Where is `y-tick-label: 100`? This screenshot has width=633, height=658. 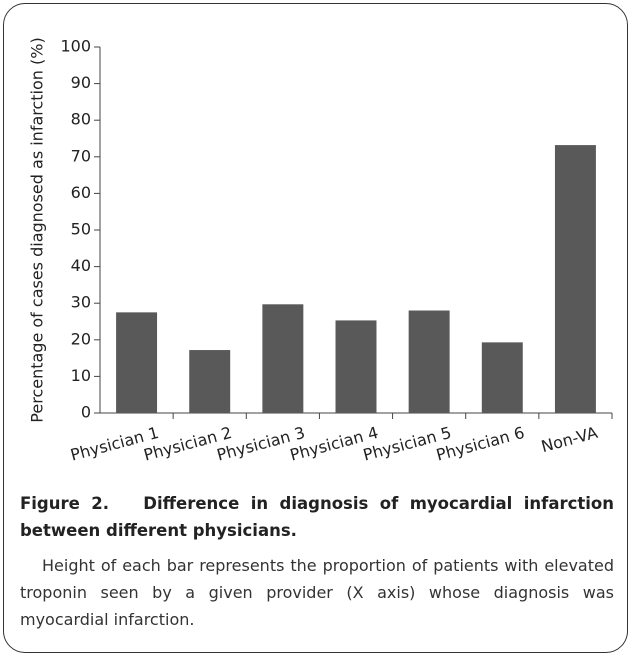
y-tick-label: 100 is located at coordinates (75, 46).